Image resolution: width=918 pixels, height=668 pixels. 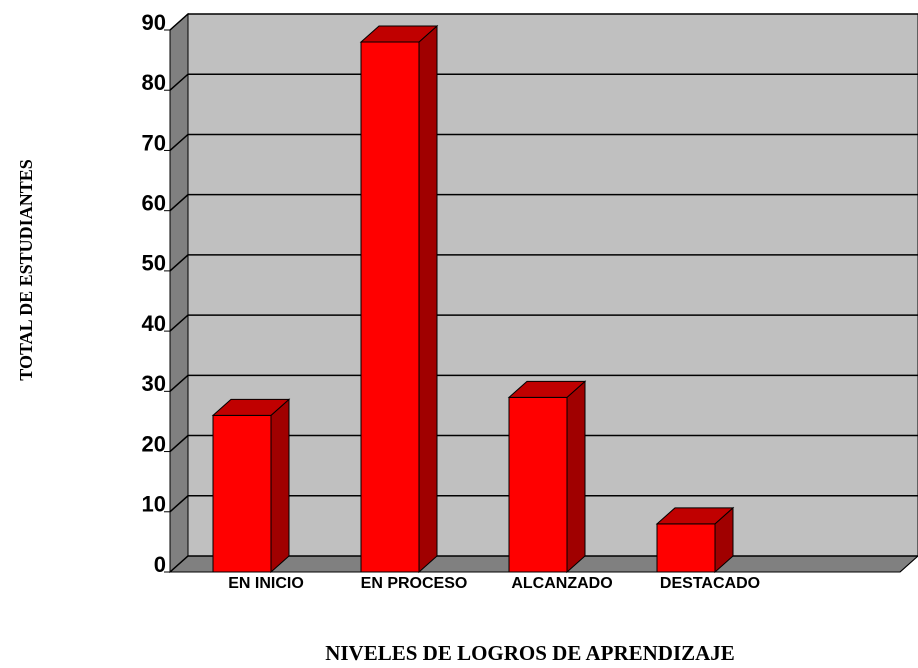 What do you see at coordinates (710, 583) in the screenshot?
I see `x-tick-label: DESTACADO` at bounding box center [710, 583].